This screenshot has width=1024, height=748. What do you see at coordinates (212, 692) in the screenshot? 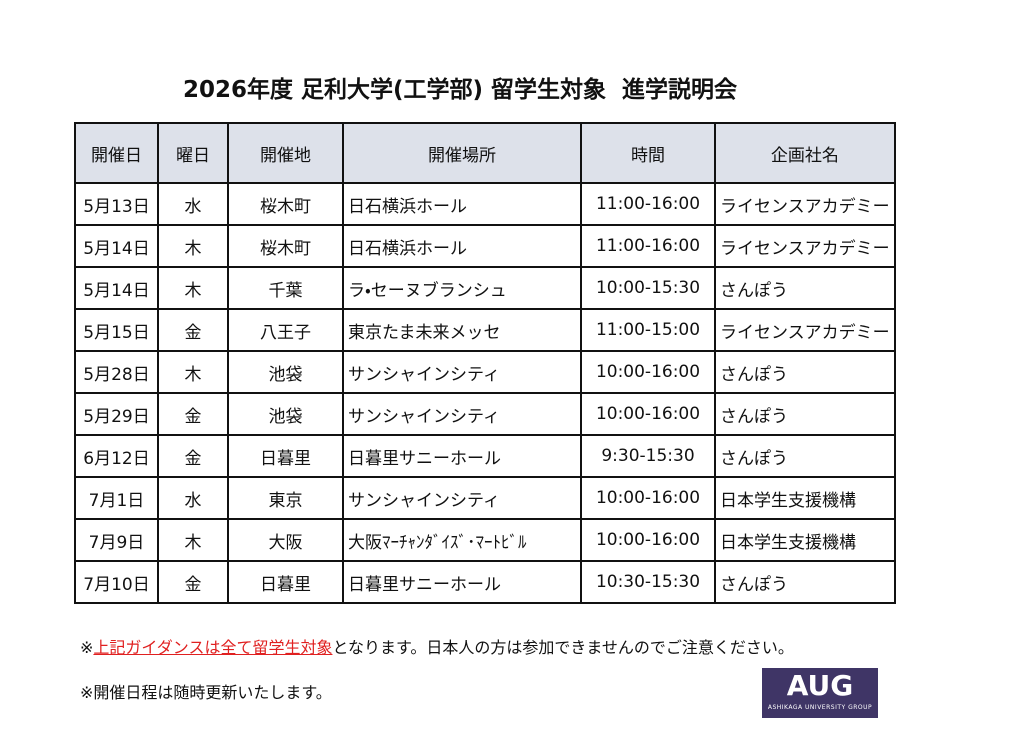
I see `note-text: 開催日程は随時更新いたします。` at bounding box center [212, 692].